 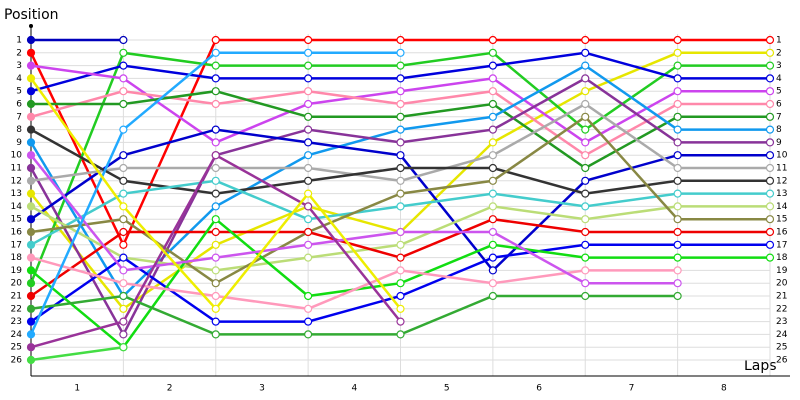 What do you see at coordinates (16, 169) in the screenshot?
I see `y-tick-label: 11` at bounding box center [16, 169].